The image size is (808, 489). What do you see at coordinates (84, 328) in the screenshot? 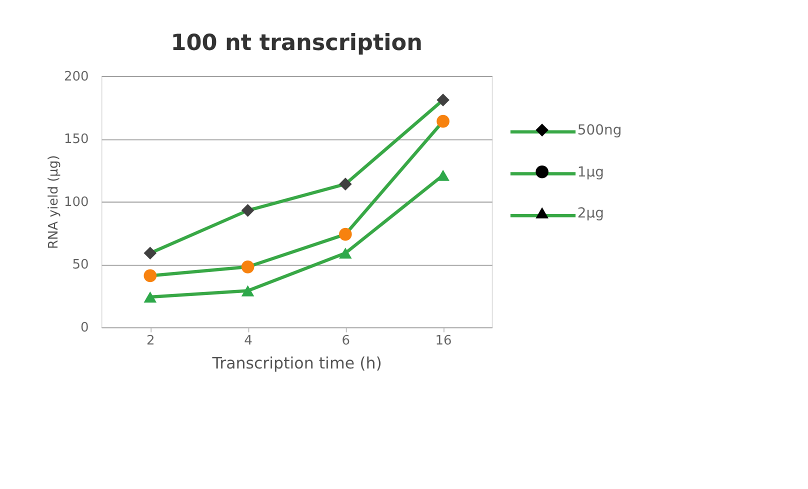
I see `y-tick-label: 0` at bounding box center [84, 328].